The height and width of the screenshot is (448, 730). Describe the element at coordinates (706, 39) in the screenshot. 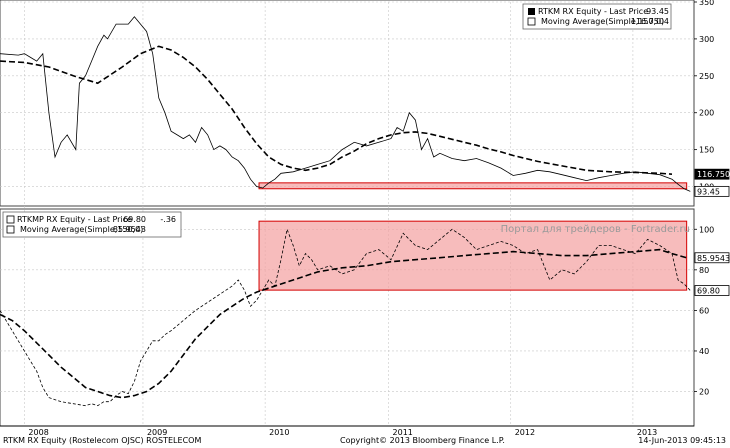

I see `top-y-tick-label-300: 300` at that location.